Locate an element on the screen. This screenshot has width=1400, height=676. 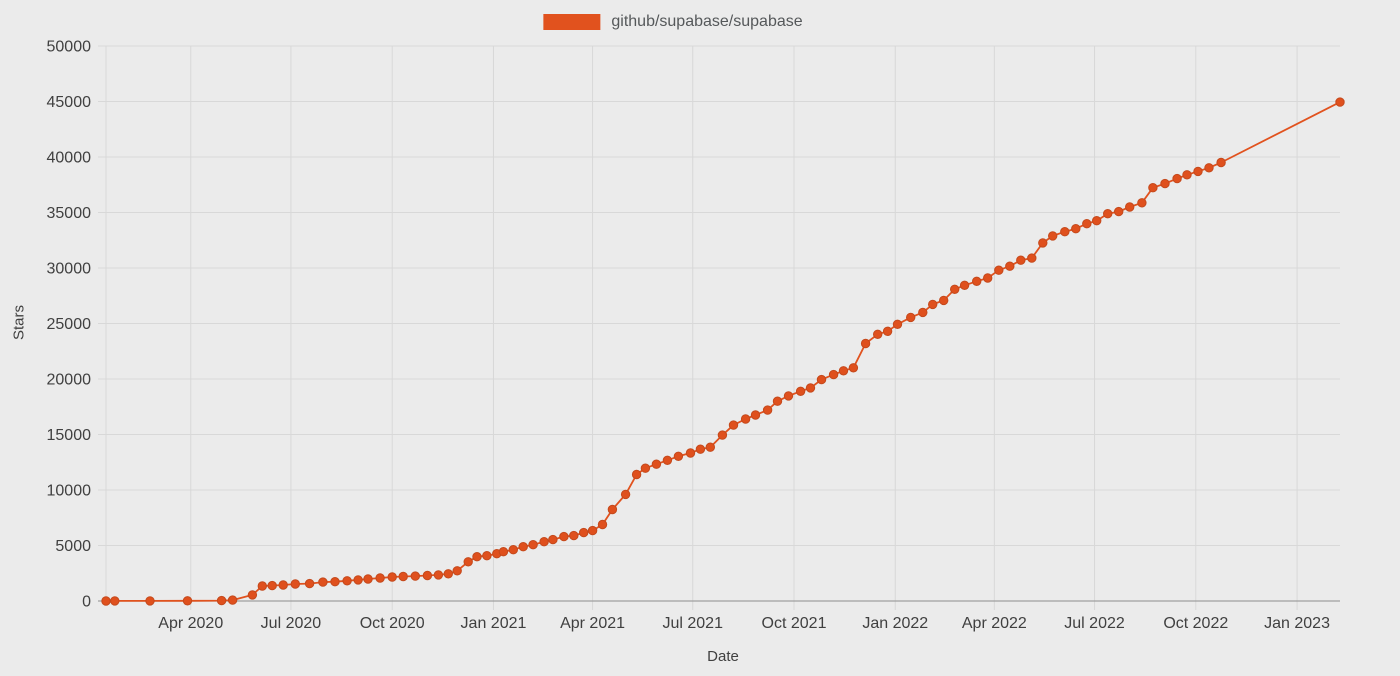
x-tick-label: Jan 2022 is located at coordinates (895, 623).